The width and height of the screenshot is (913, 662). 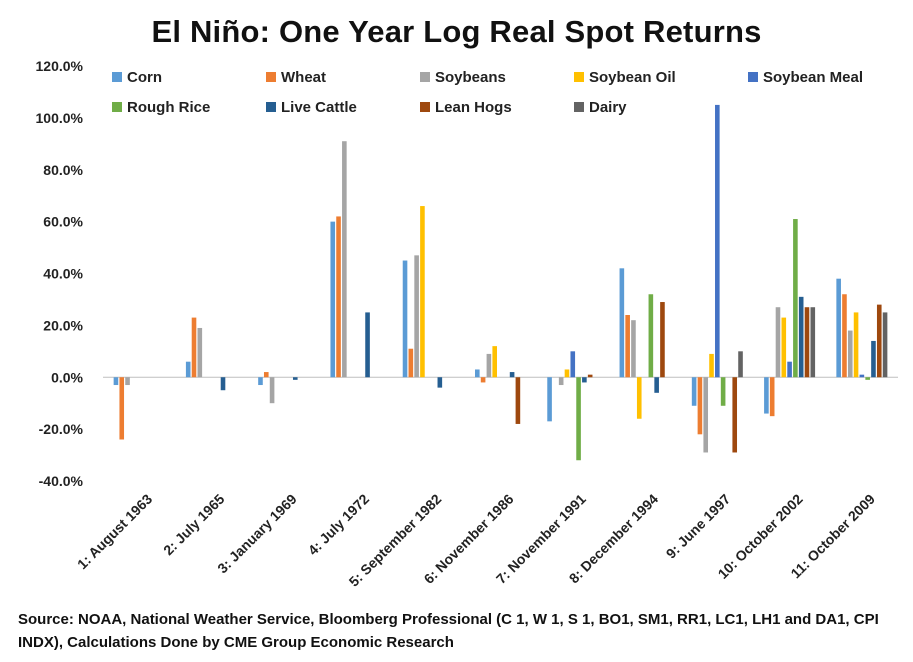 I want to click on legend-label: Soybean Meal, so click(x=813, y=77).